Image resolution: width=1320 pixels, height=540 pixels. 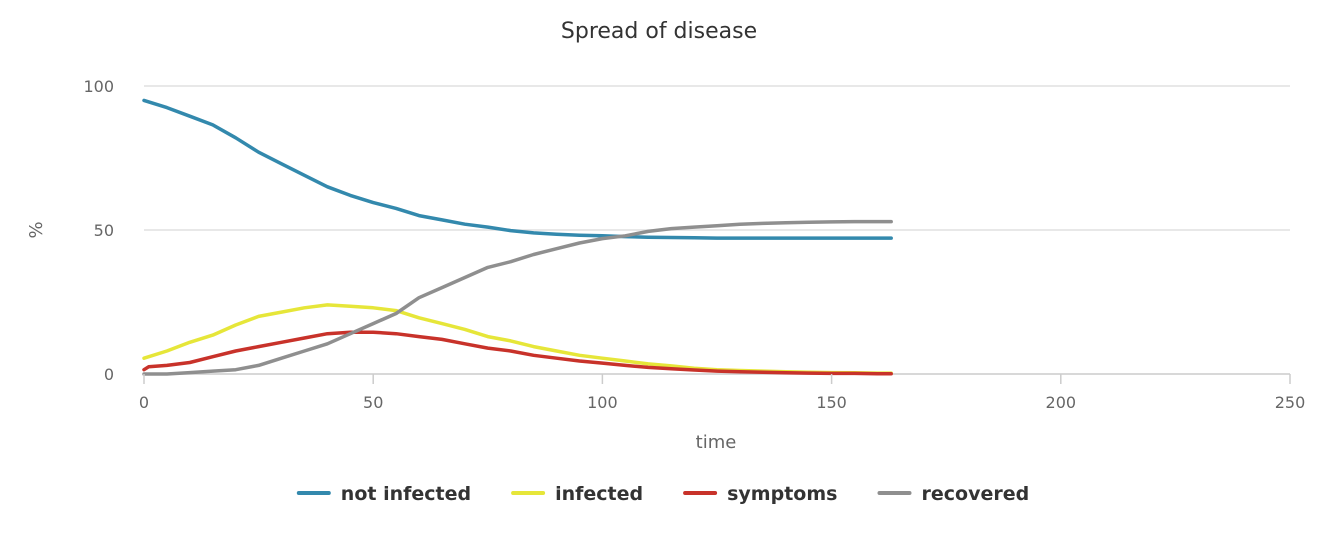 I want to click on legend-label: symptoms, so click(x=782, y=494).